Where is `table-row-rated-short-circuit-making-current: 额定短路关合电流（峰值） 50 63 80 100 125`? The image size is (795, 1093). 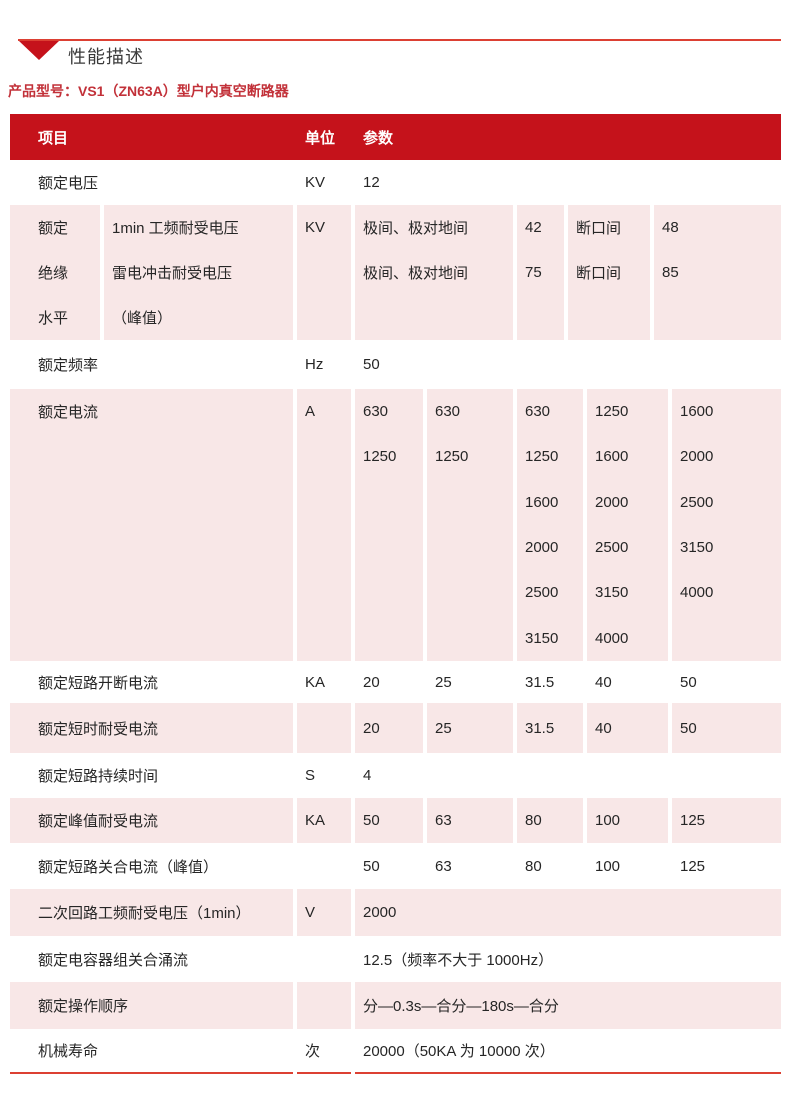 table-row-rated-short-circuit-making-current: 额定短路关合电流（峰值） 50 63 80 100 125 is located at coordinates (395, 866).